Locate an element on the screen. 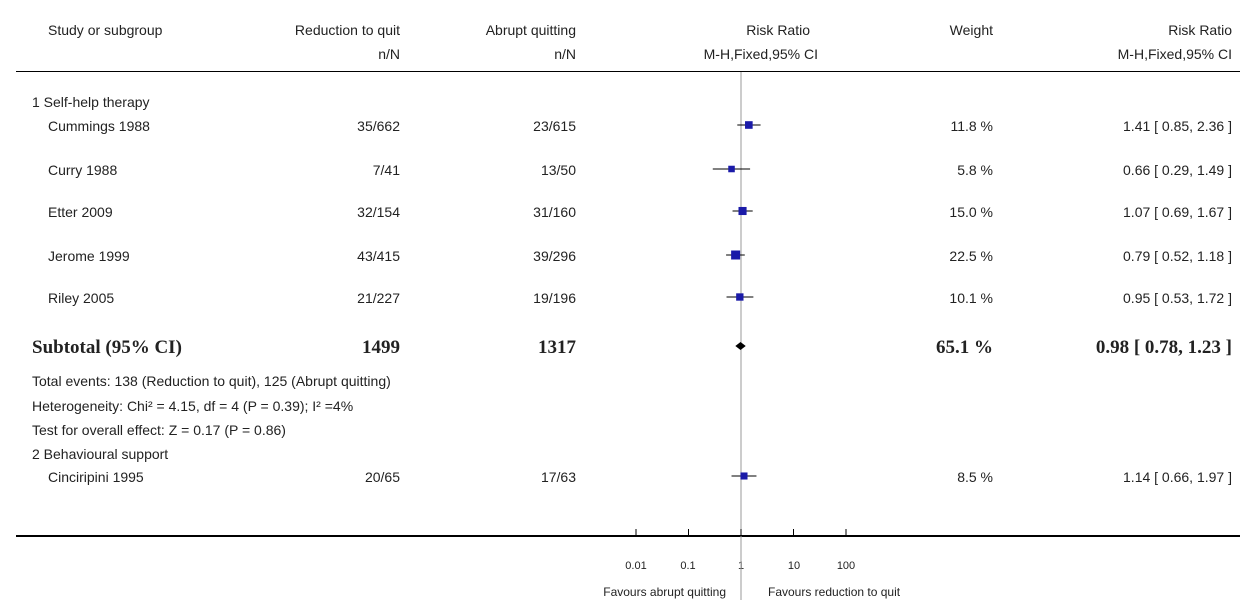 Image resolution: width=1240 pixels, height=600 pixels. study-reduction: 20/65 is located at coordinates (382, 477).